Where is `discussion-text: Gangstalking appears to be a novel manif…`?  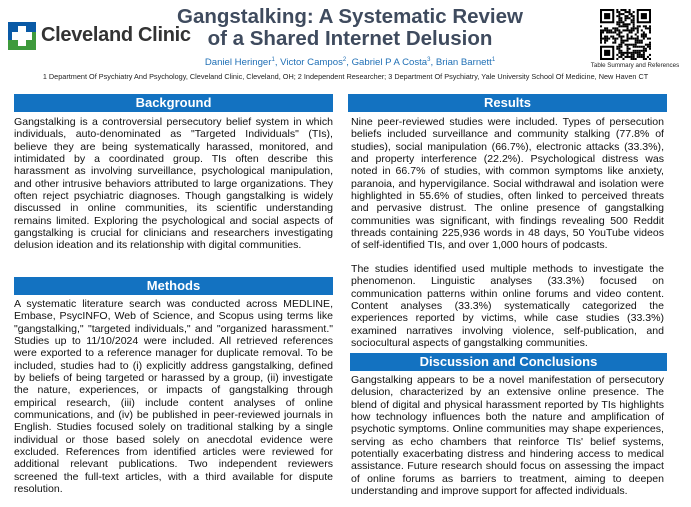
discussion-text: Gangstalking appears to be a novel manif… is located at coordinates (507, 436).